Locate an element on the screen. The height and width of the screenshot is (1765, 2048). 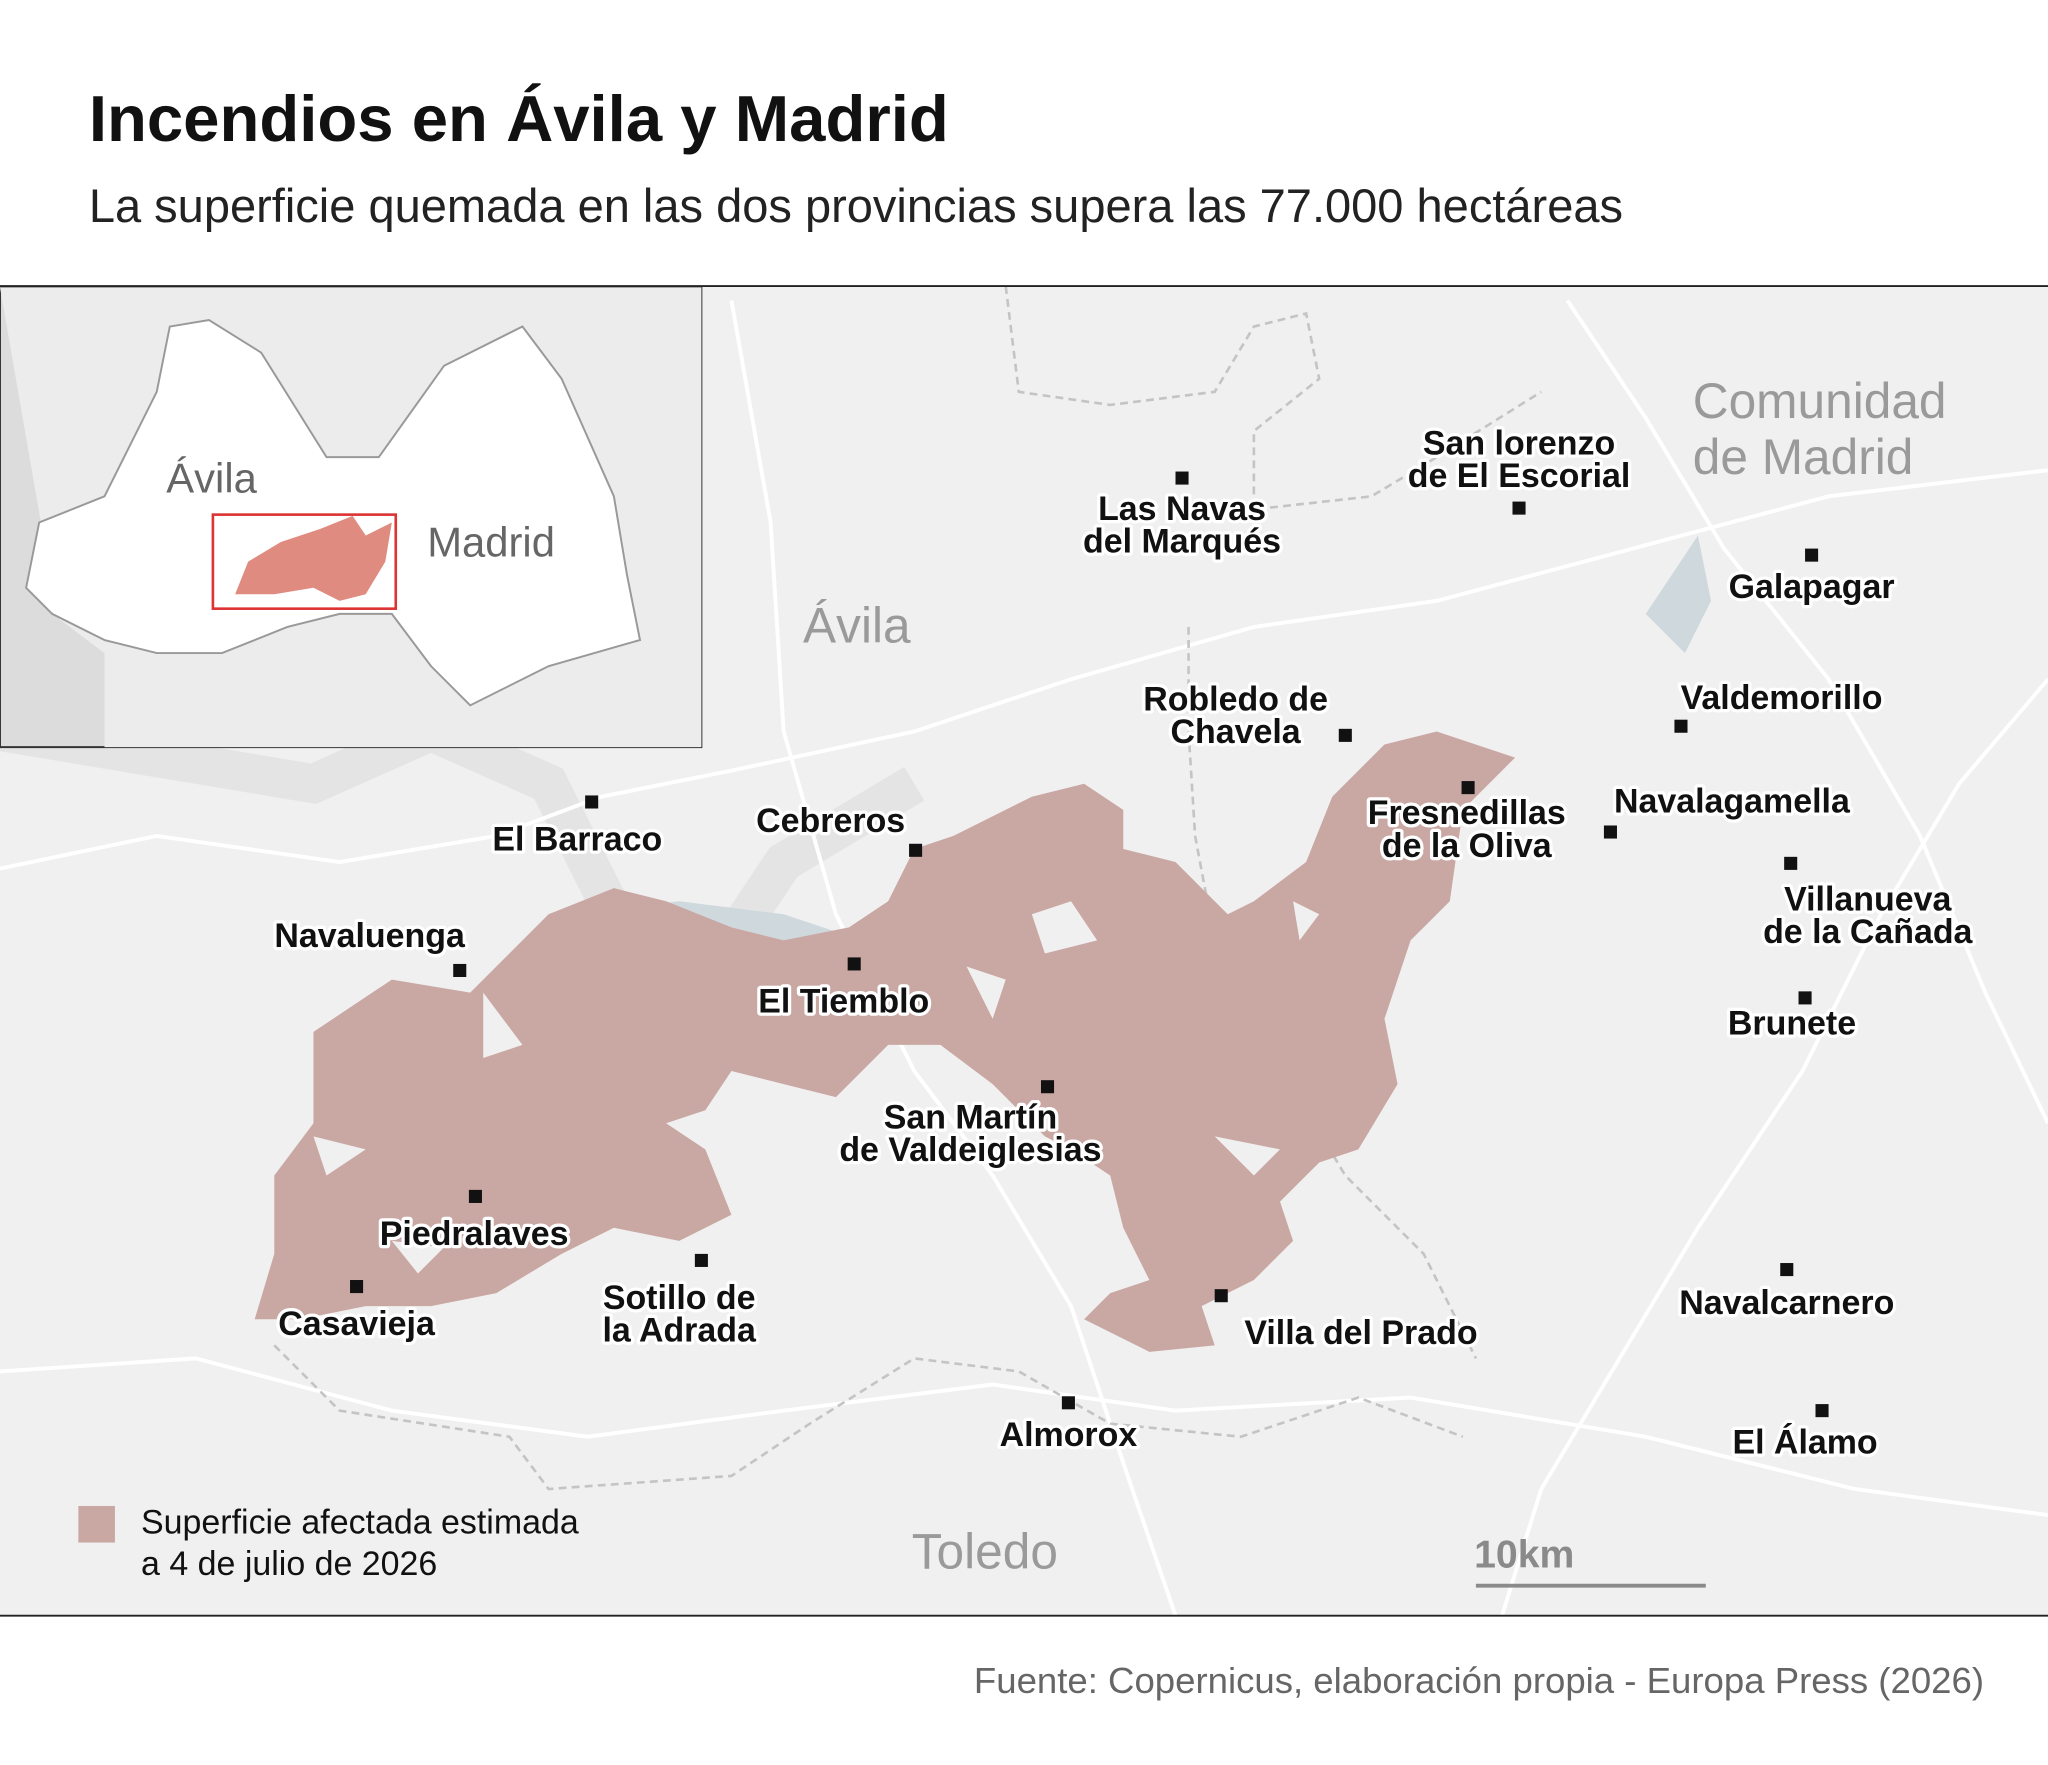
town-label: Navalagamella is located at coordinates (1732, 801).